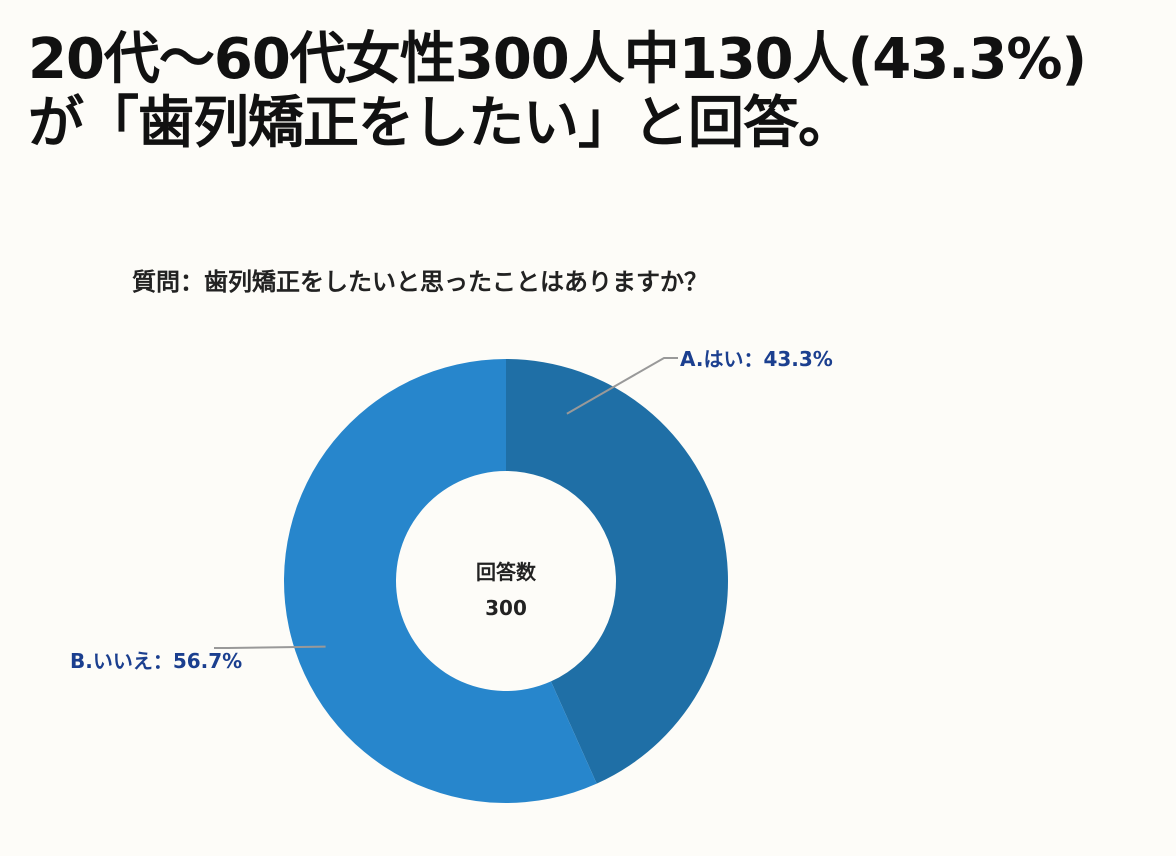 The width and height of the screenshot is (1176, 856). What do you see at coordinates (506, 572) in the screenshot?
I see `center-label: 回答数` at bounding box center [506, 572].